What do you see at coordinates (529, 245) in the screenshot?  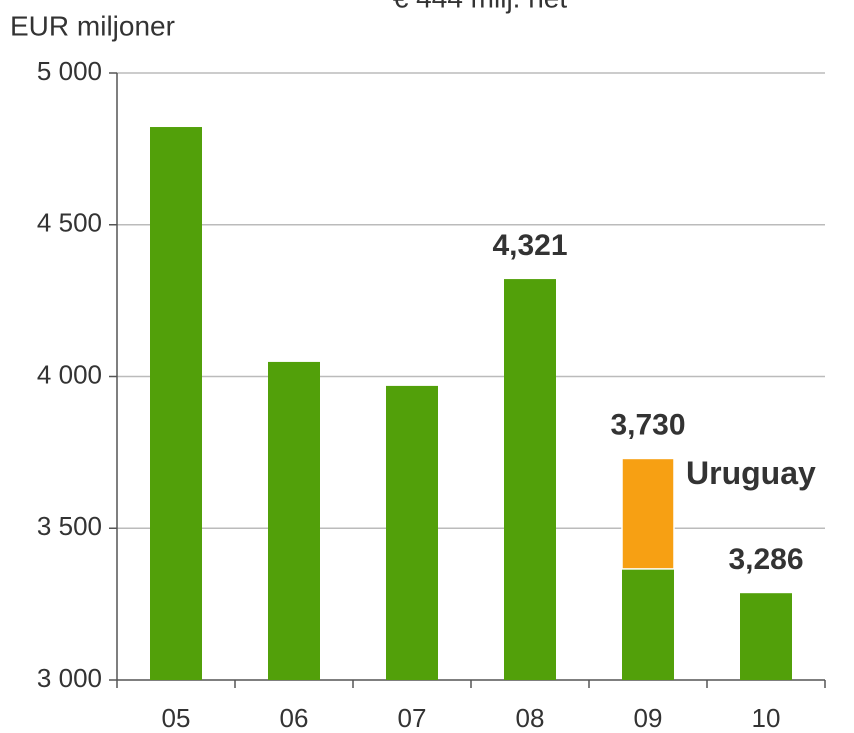 I see `value-label: 4,321` at bounding box center [529, 245].